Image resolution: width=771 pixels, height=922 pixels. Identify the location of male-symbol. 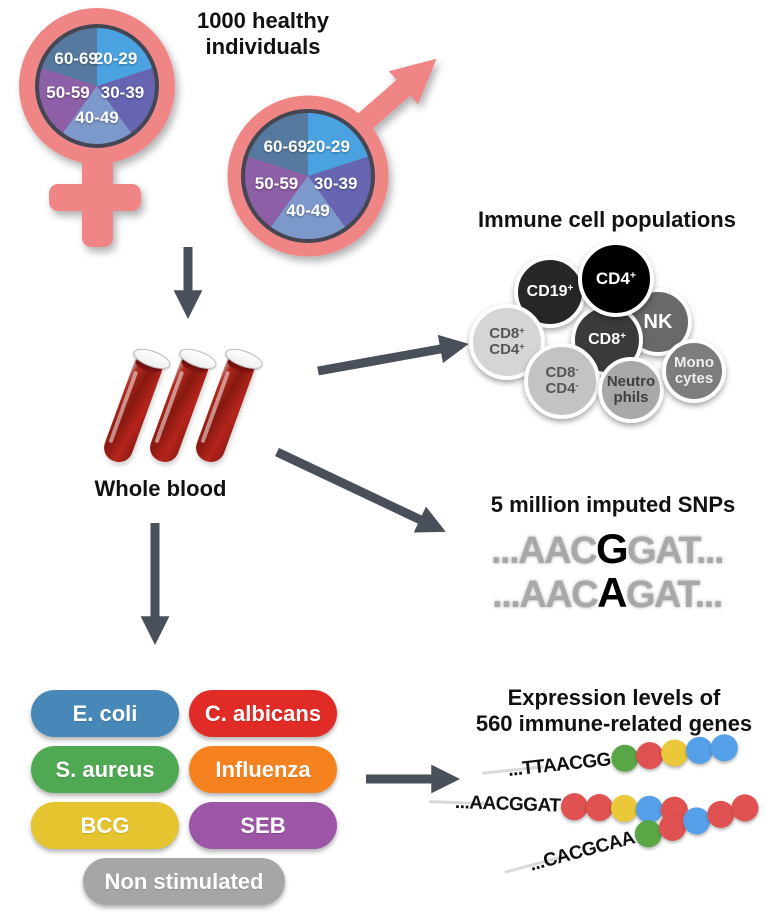
(332, 157).